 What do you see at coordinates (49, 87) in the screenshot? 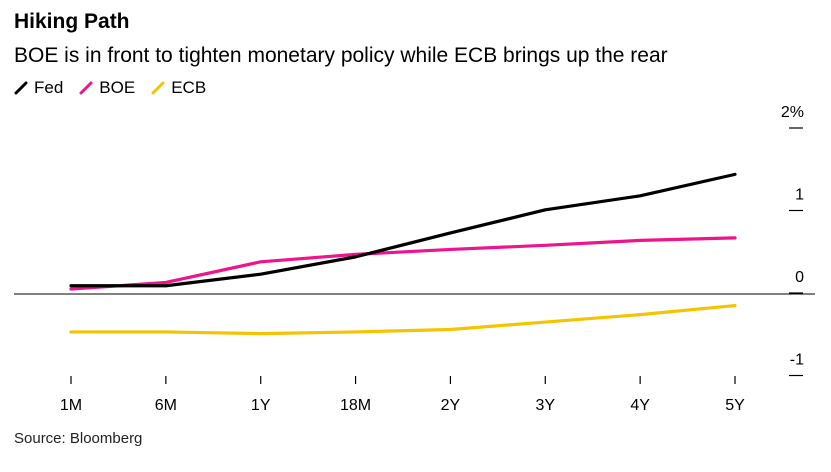
I see `legend-label-fed: Fed` at bounding box center [49, 87].